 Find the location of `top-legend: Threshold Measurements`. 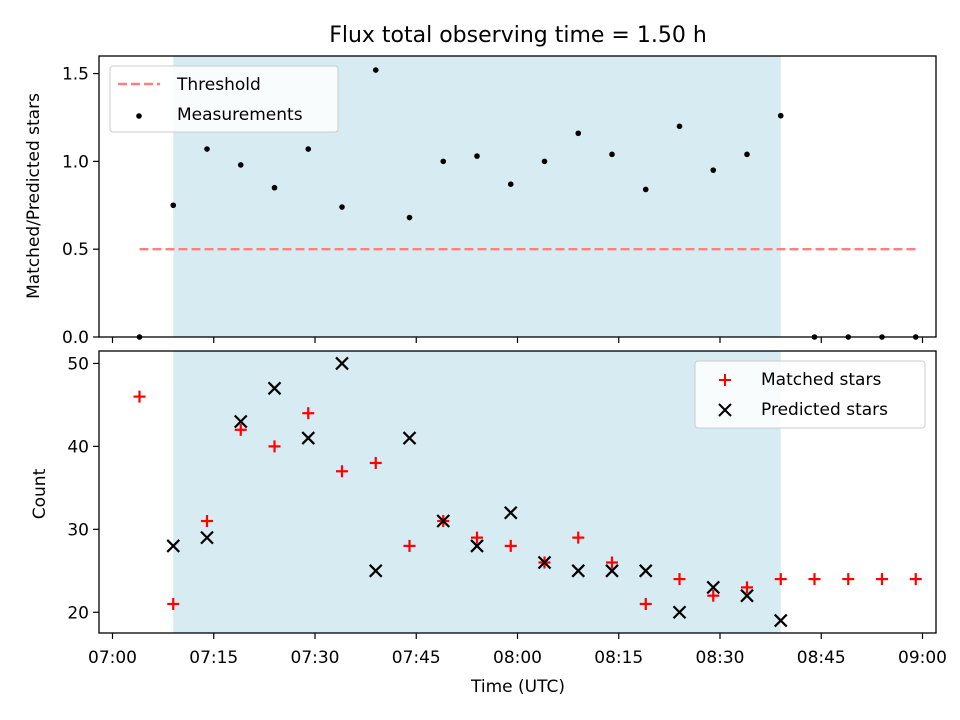

top-legend: Threshold Measurements is located at coordinates (224, 99).